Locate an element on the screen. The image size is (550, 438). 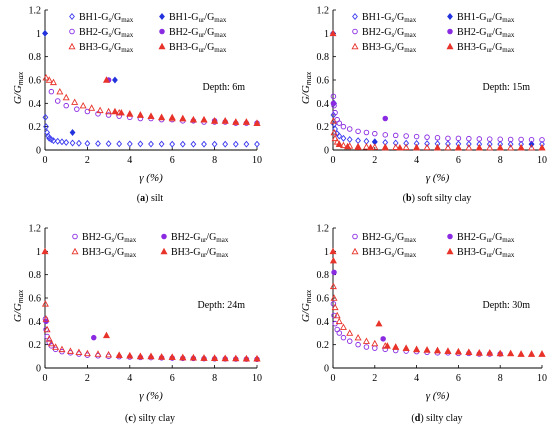
panel-caption: (b) soft silty clay is located at coordinates (437, 198).